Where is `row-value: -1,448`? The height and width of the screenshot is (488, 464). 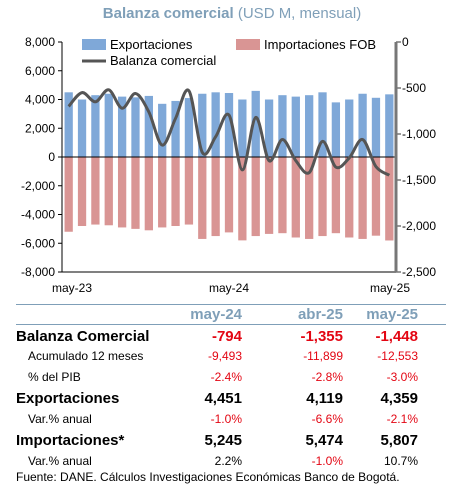 row-value: -1,448 is located at coordinates (396, 336).